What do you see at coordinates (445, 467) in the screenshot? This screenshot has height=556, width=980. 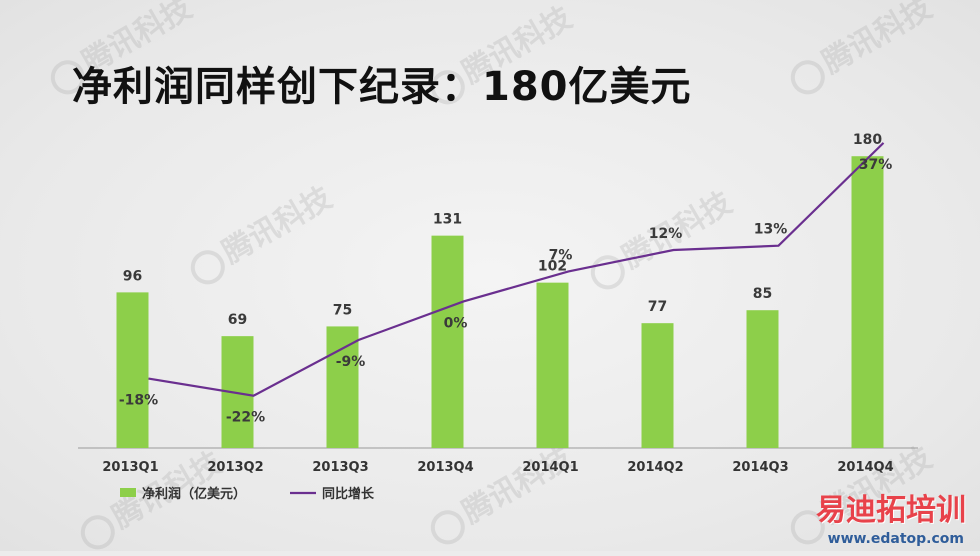 I see `x-tick-label: 2013Q4` at bounding box center [445, 467].